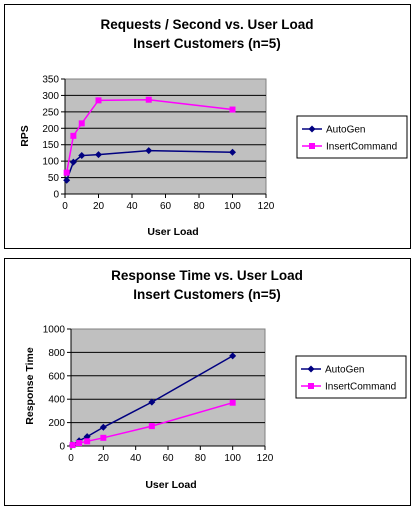 The height and width of the screenshot is (511, 416). I want to click on y-axis-label: Response Time, so click(30, 386).